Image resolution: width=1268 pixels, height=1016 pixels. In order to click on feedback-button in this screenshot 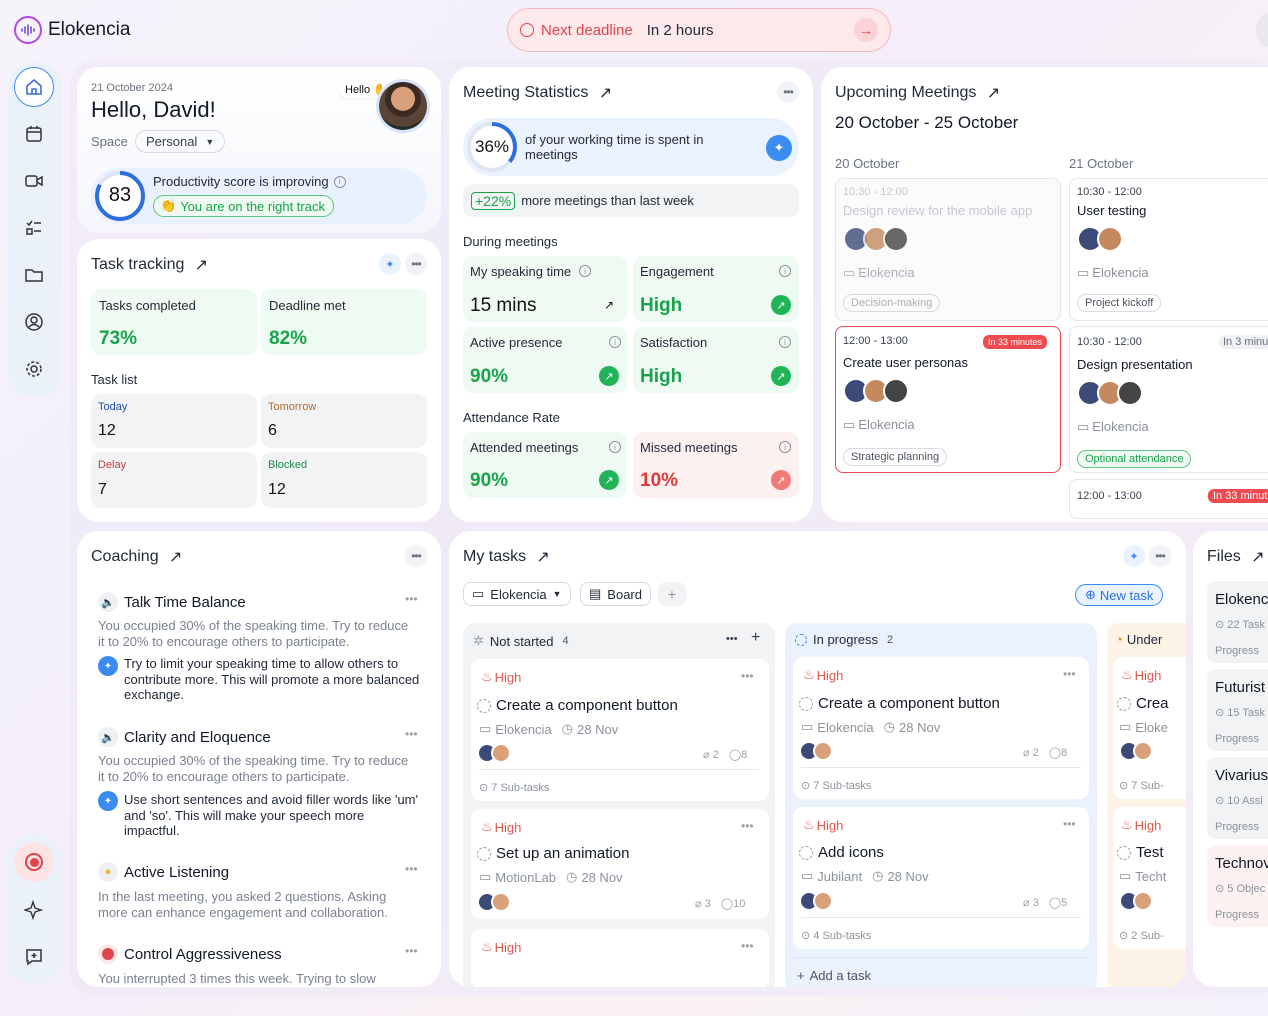, I will do `click(34, 957)`.